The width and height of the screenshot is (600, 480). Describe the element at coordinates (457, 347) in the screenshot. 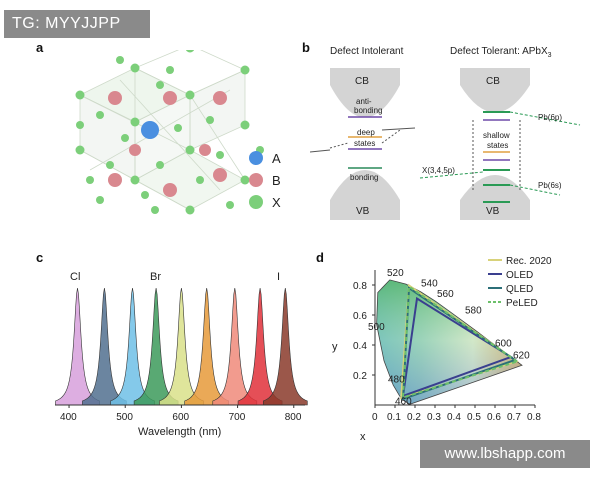

I see `gamut-oled` at that location.